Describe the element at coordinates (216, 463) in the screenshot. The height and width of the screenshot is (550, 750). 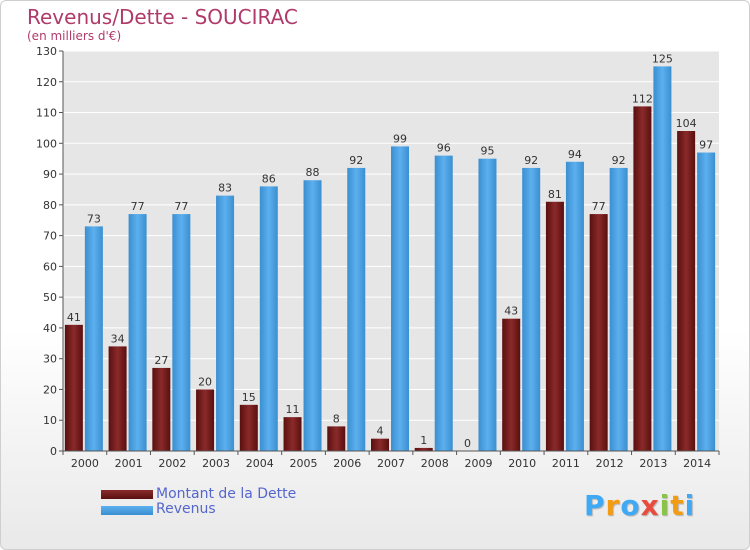
I see `x-tick-label: 2003` at that location.